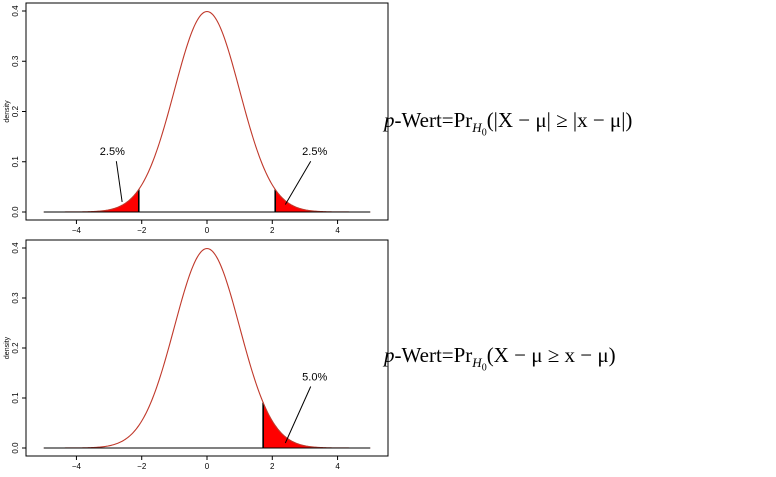  Describe the element at coordinates (15, 448) in the screenshot. I see `y-tick-label-1-0: 0.0` at that location.